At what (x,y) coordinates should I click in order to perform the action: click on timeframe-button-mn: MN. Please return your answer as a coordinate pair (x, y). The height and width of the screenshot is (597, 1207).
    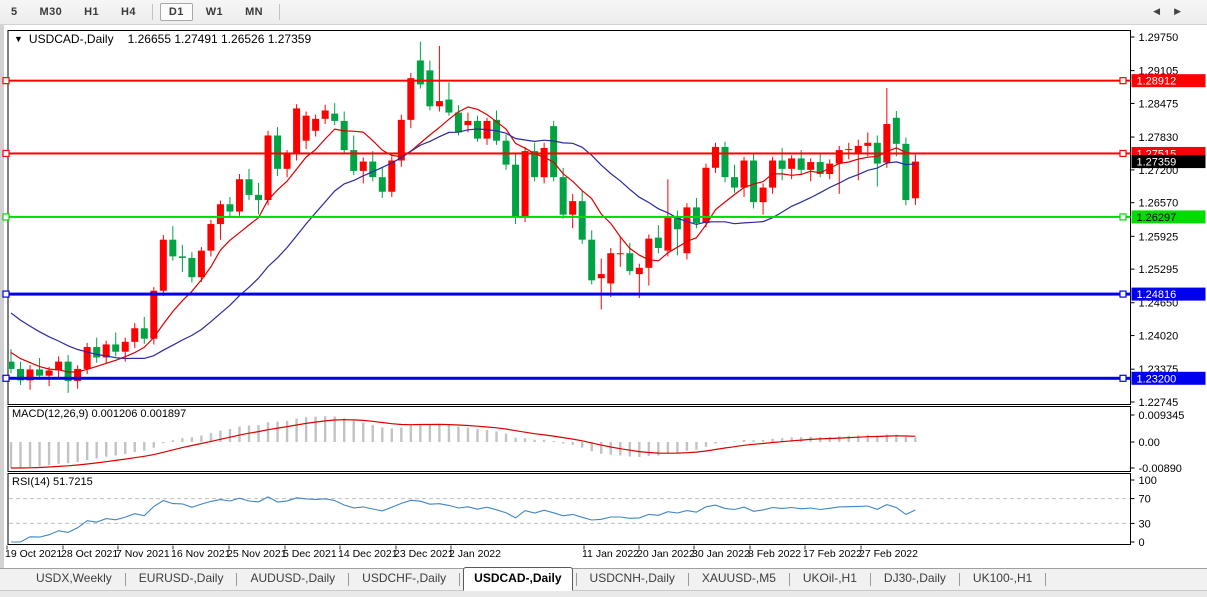
    Looking at the image, I should click on (254, 12).